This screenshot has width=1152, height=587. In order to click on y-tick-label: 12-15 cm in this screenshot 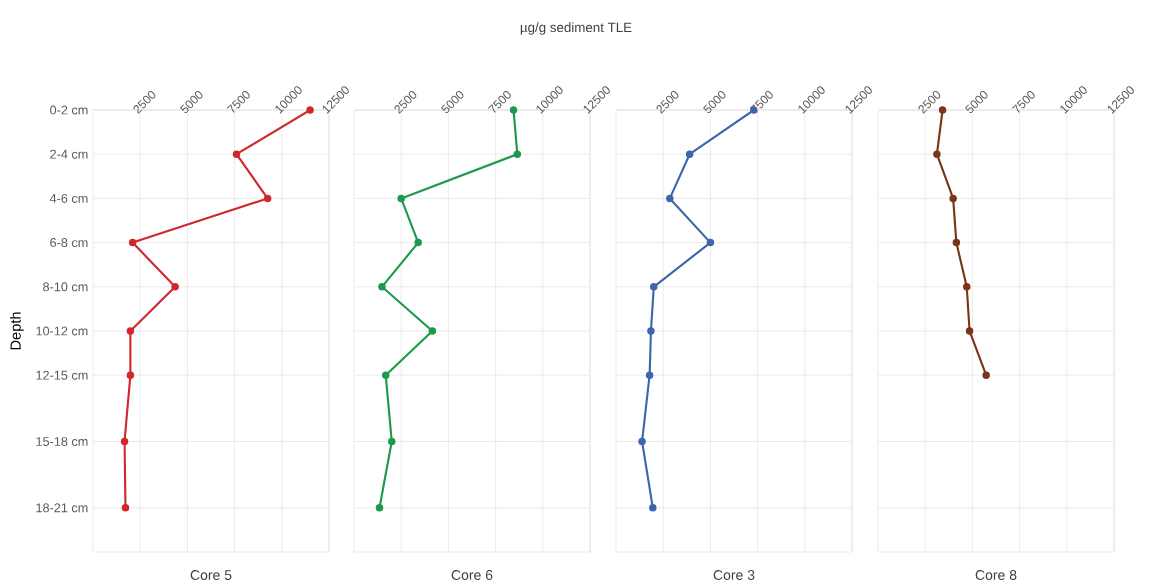, I will do `click(62, 375)`.